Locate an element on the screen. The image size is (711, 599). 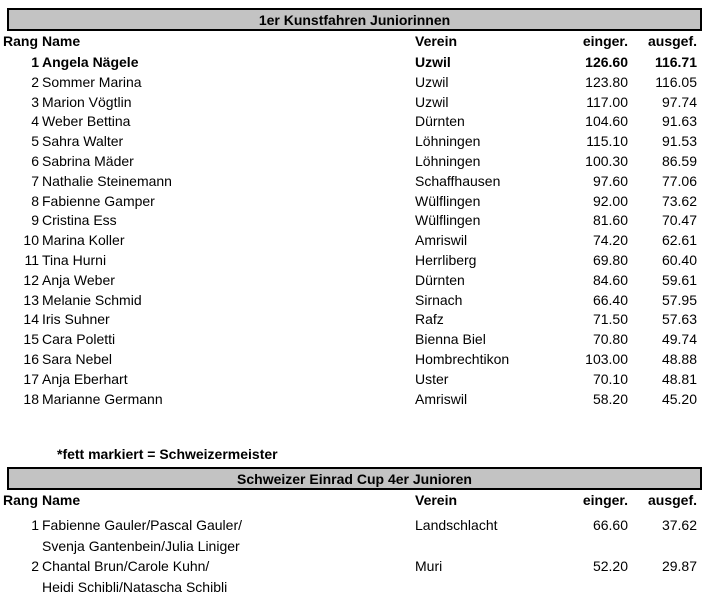
table-row: 15 Cara Poletti Bienna Biel 70.80 49.74 is located at coordinates (355, 341).